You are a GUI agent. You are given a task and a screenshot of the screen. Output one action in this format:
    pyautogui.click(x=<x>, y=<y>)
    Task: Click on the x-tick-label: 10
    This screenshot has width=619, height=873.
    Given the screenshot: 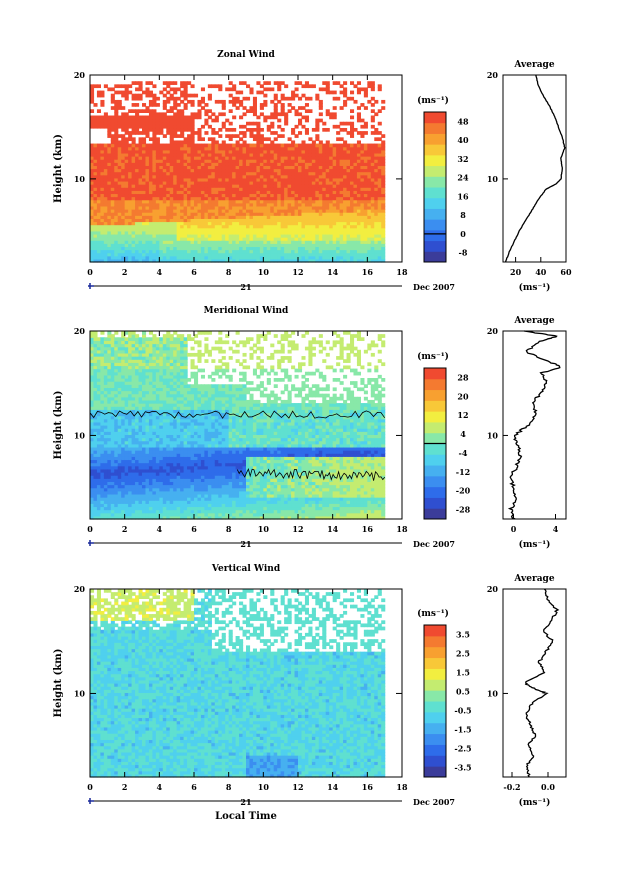 What is the action you would take?
    pyautogui.click(x=264, y=272)
    